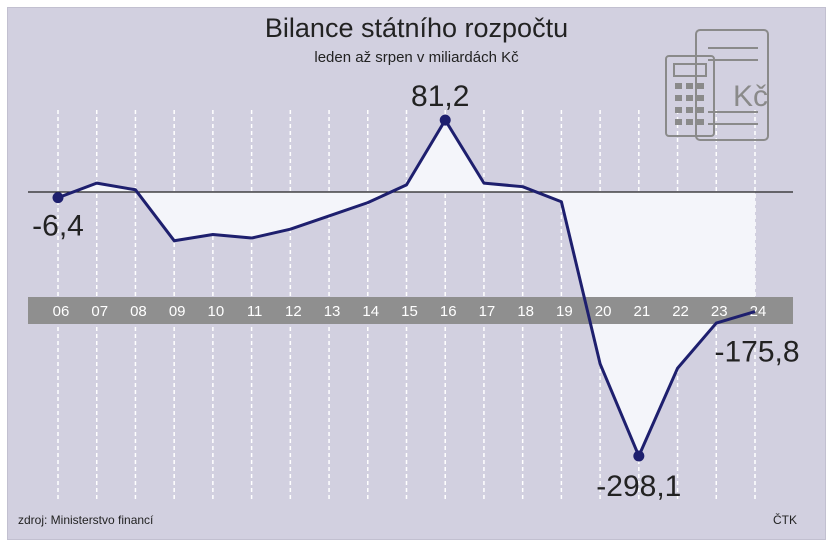 This screenshot has height=547, width=833. I want to click on source-note: zdroj: Ministerstvo financí, so click(86, 520).